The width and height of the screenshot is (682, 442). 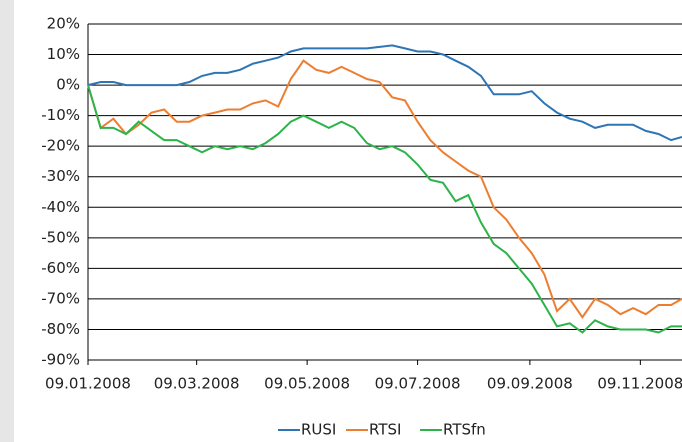 I want to click on side-strip, so click(x=7, y=221).